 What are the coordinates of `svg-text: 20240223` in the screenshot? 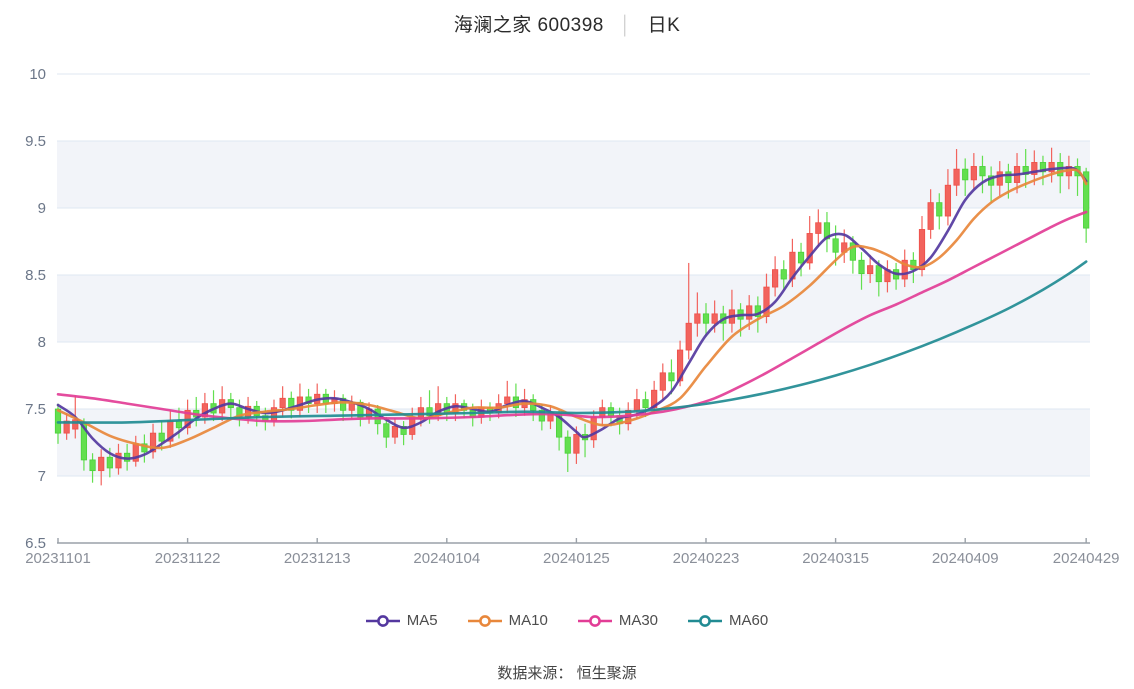 It's located at (706, 558).